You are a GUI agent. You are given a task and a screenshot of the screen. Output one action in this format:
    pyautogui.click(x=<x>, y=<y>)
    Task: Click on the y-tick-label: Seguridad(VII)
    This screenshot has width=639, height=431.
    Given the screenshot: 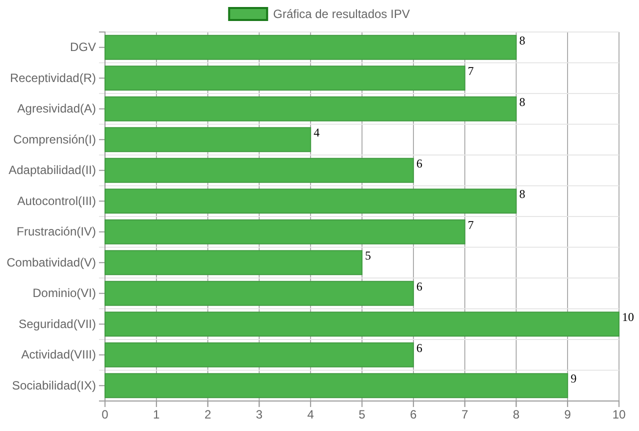 What is the action you would take?
    pyautogui.click(x=57, y=323)
    